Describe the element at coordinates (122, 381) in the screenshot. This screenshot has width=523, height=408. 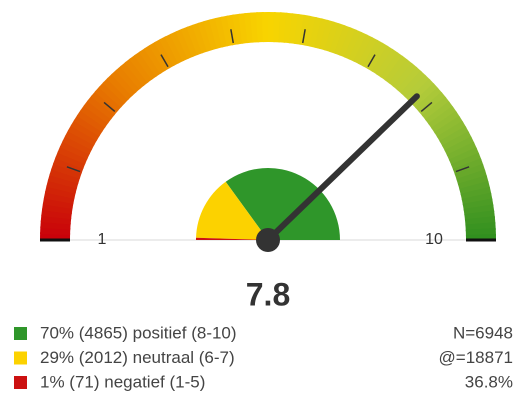
I see `legend-label: 1% (71) negatief (1-5)` at that location.